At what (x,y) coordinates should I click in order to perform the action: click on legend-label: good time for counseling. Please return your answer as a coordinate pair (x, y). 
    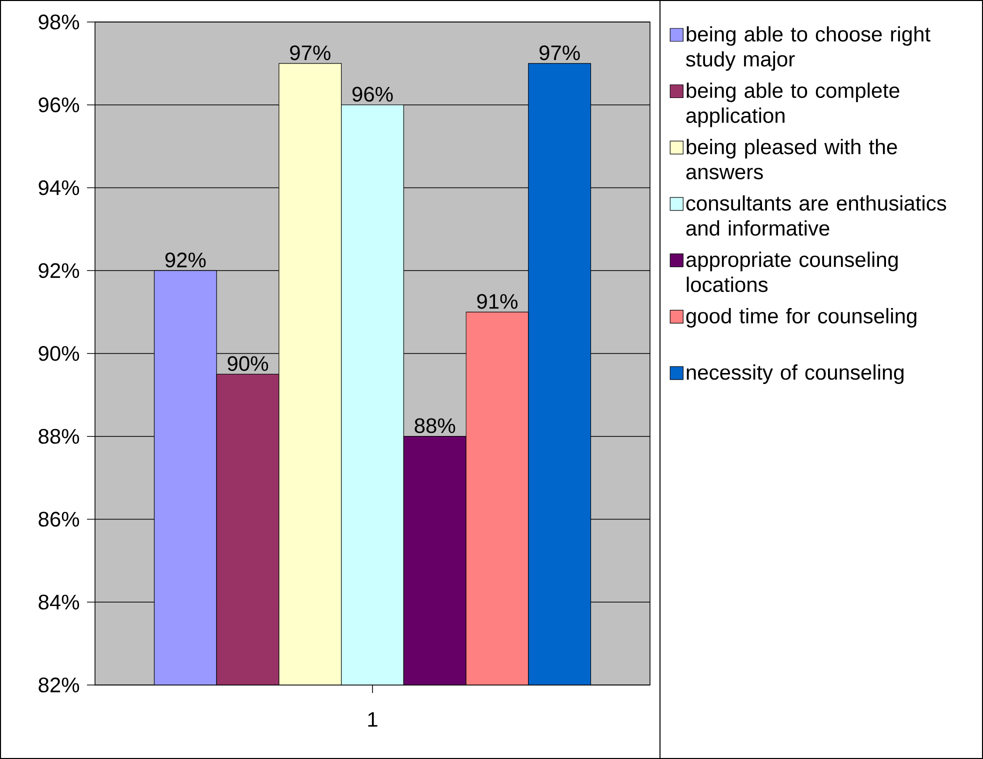
    Looking at the image, I should click on (801, 318).